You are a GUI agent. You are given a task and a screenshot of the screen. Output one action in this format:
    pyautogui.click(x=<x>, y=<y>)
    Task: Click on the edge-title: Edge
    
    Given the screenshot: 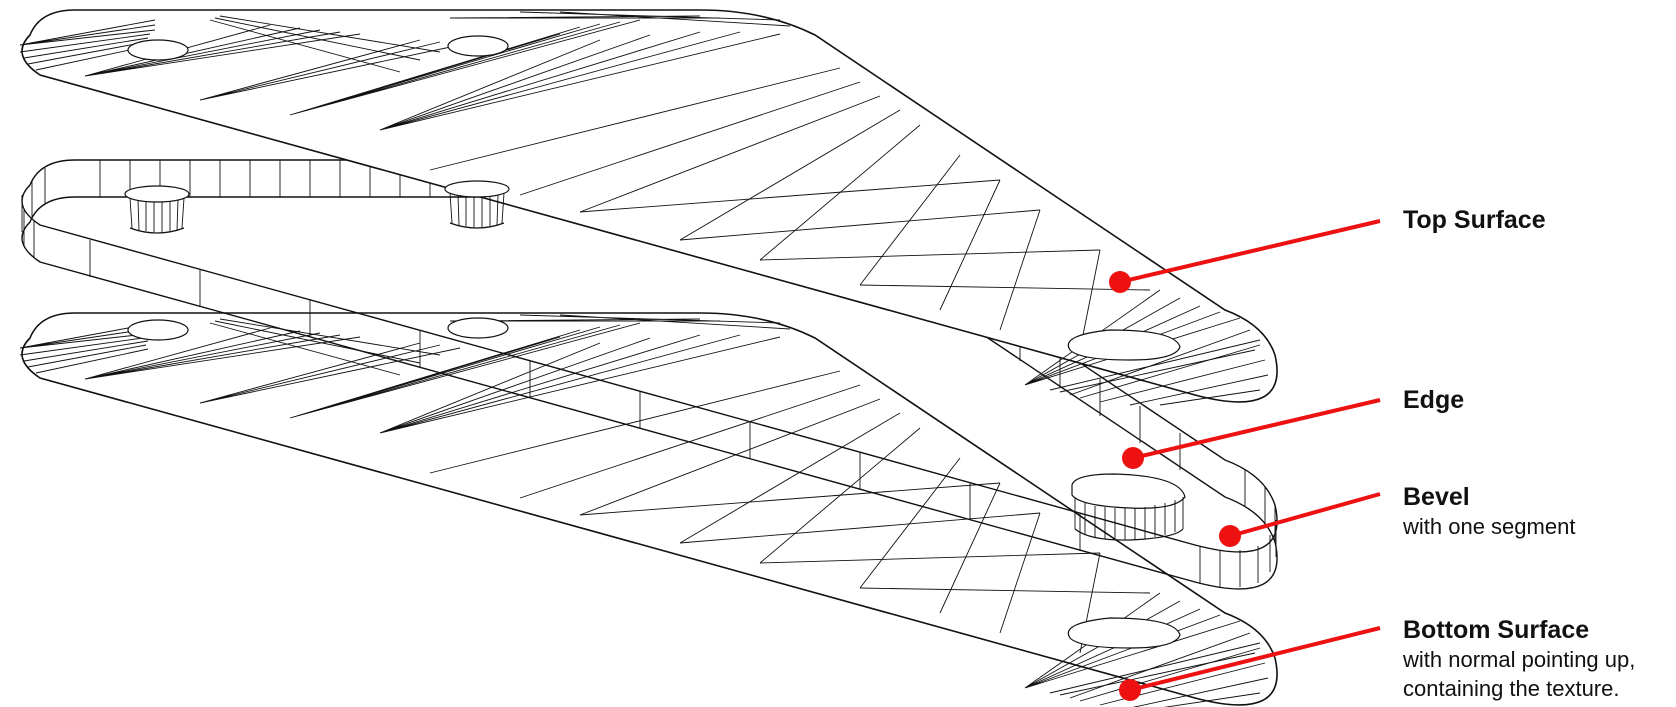 What is the action you would take?
    pyautogui.click(x=1434, y=400)
    